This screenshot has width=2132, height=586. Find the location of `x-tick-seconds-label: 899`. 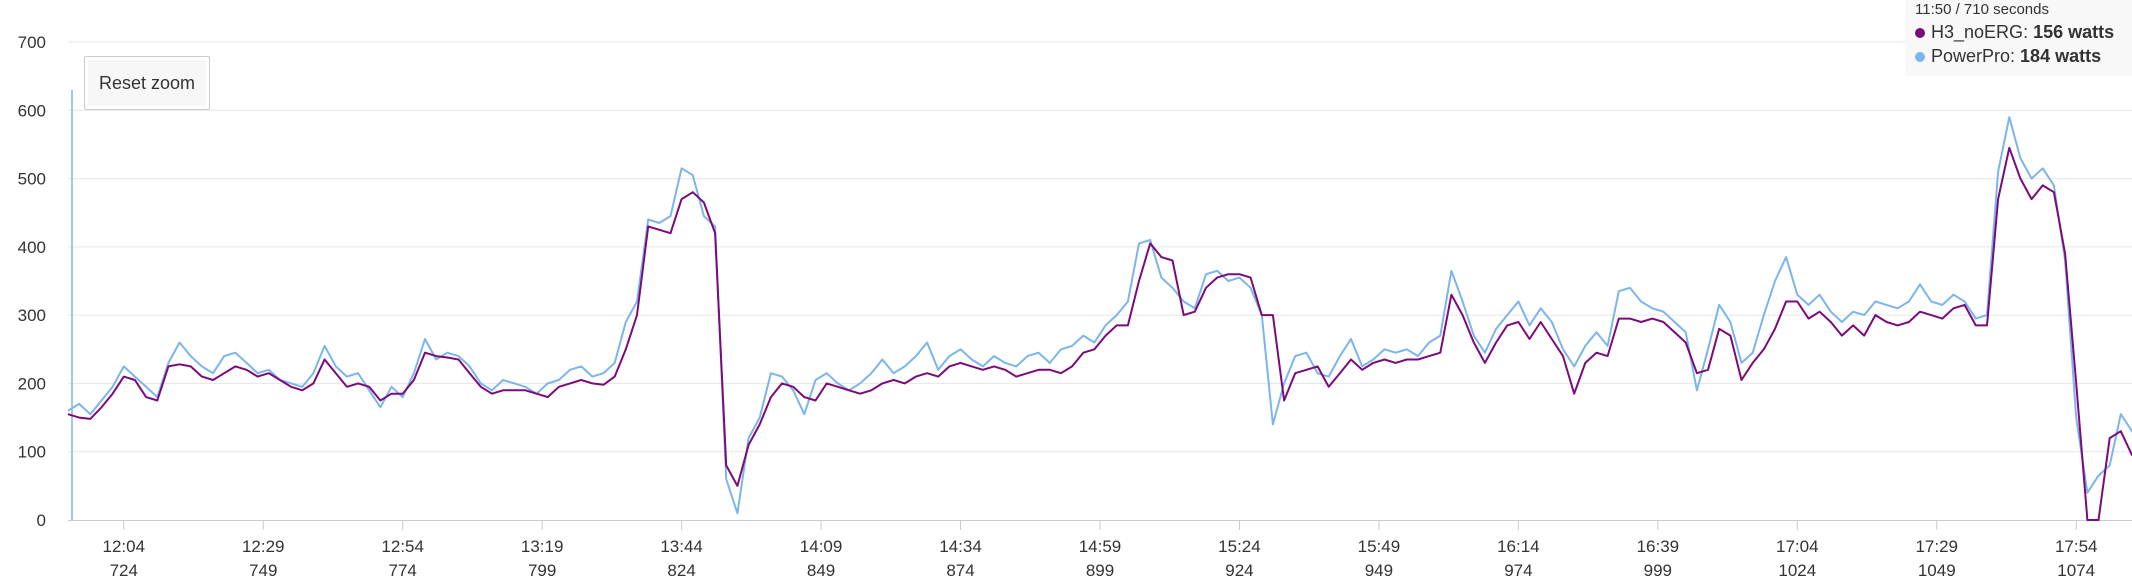

x-tick-seconds-label: 899 is located at coordinates (1100, 570).